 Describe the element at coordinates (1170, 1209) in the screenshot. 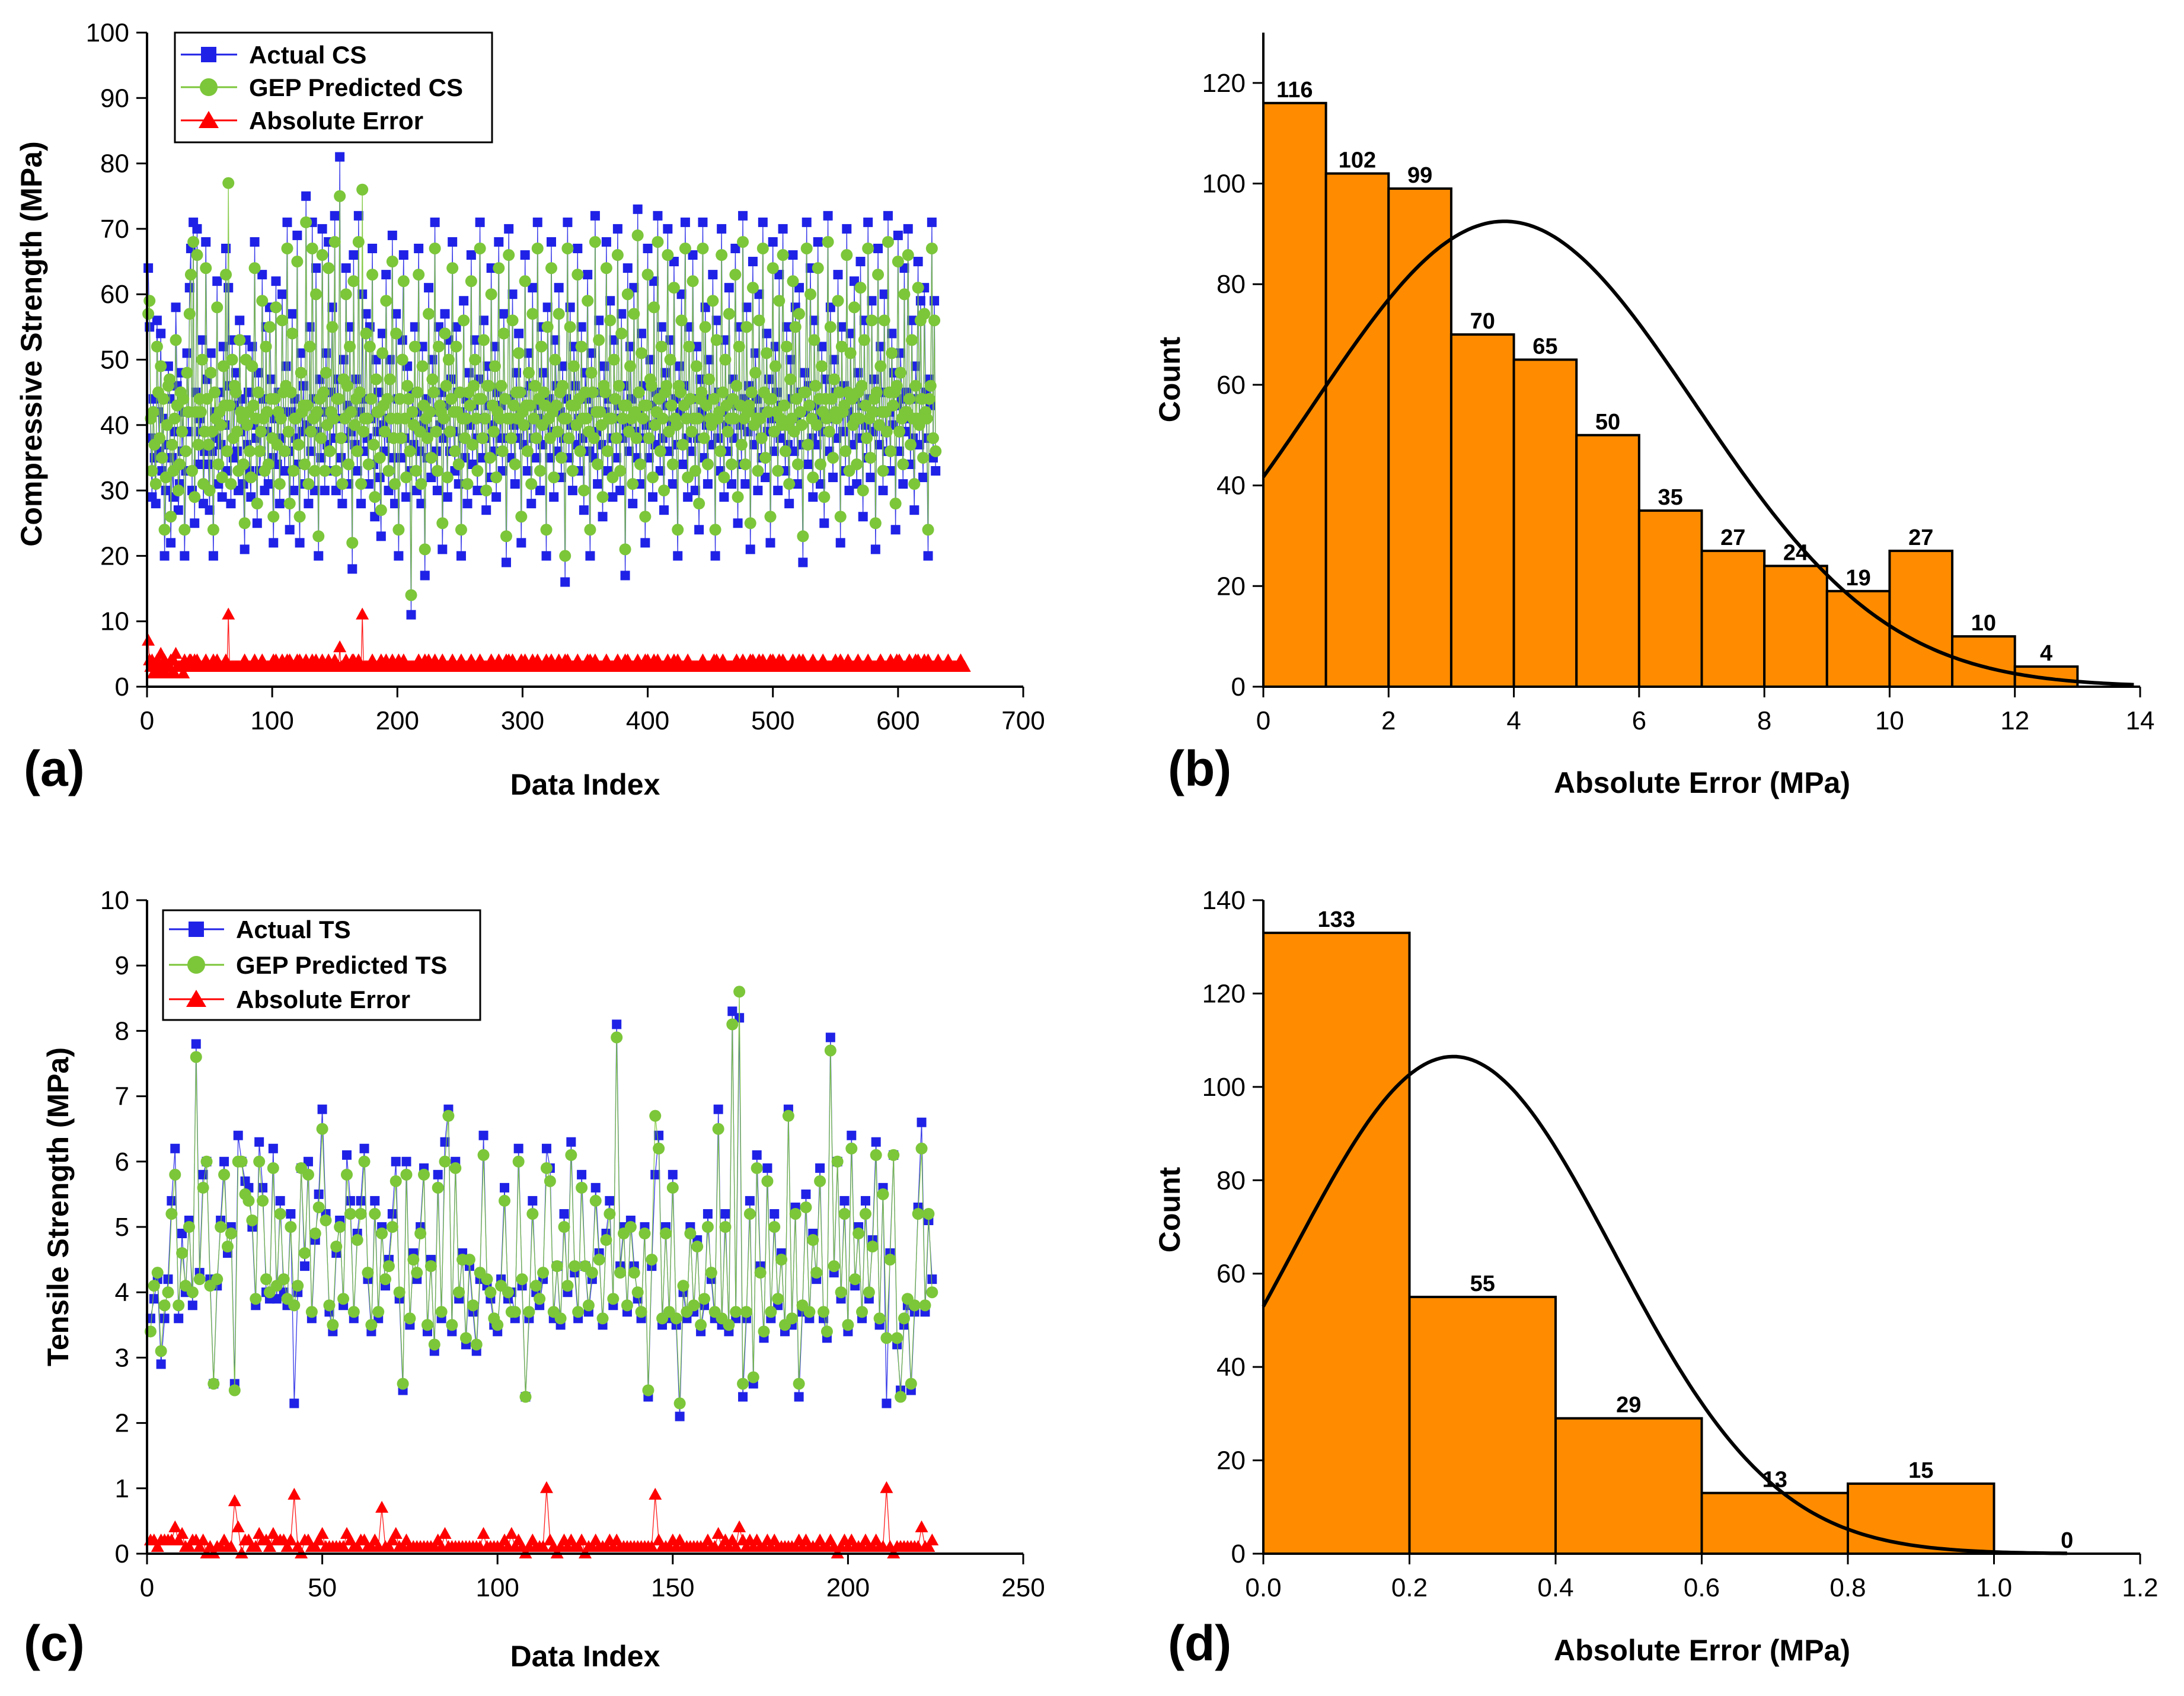

I see `panel-d-y-axis-label: Count` at that location.